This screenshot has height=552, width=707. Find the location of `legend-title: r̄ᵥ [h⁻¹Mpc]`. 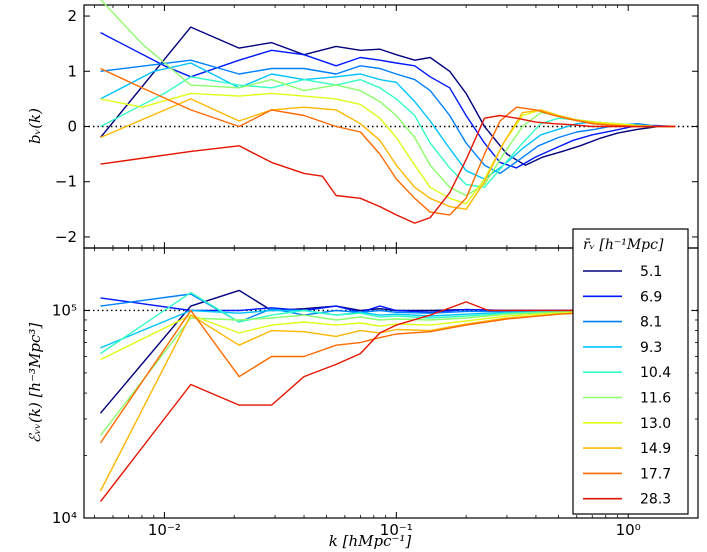

legend-title: r̄ᵥ [h⁻¹Mpc] is located at coordinates (623, 245).